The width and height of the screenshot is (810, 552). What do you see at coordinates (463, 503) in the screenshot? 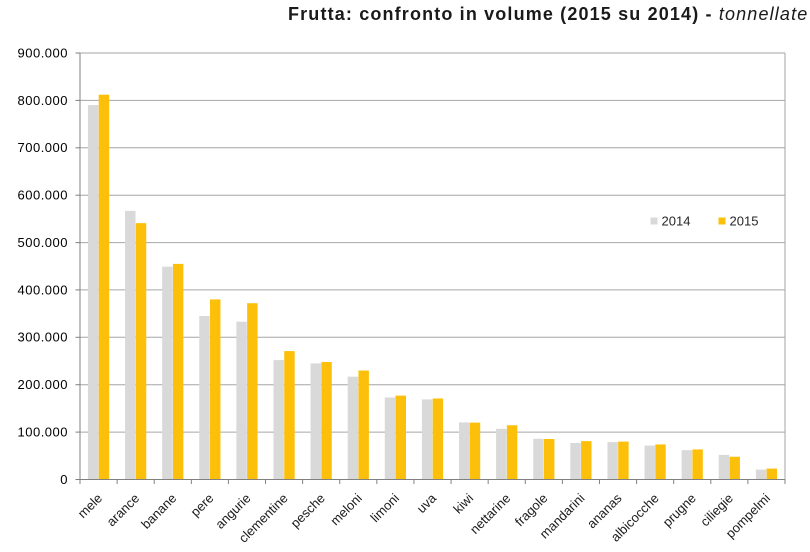
I see `svg-text: kiwi` at bounding box center [463, 503].